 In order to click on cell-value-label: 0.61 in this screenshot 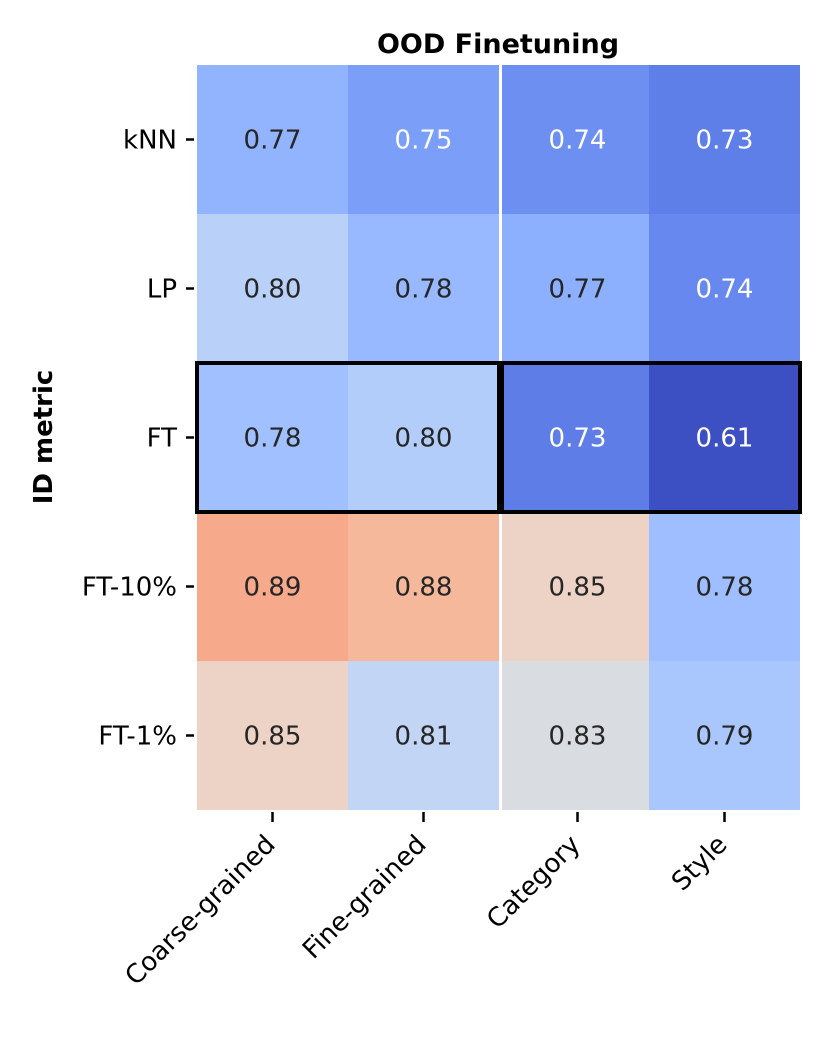, I will do `click(725, 439)`.